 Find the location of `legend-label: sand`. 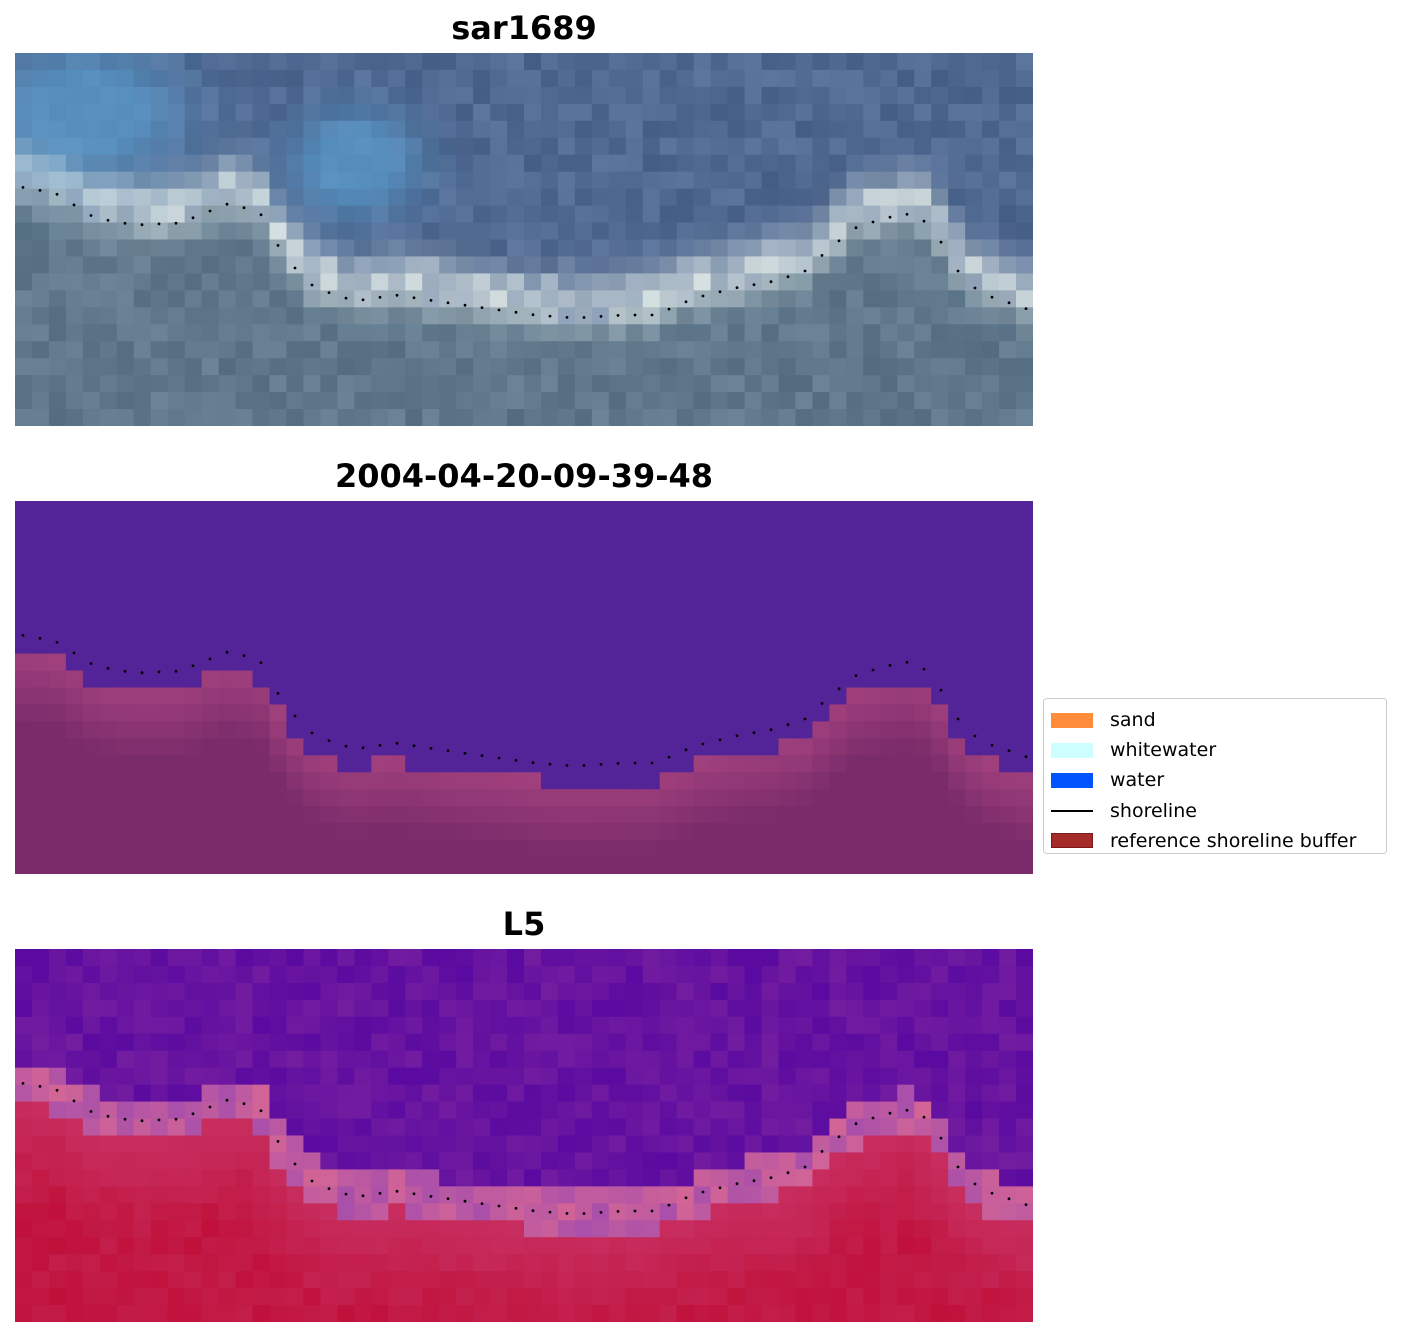

legend-label: sand is located at coordinates (1133, 720).